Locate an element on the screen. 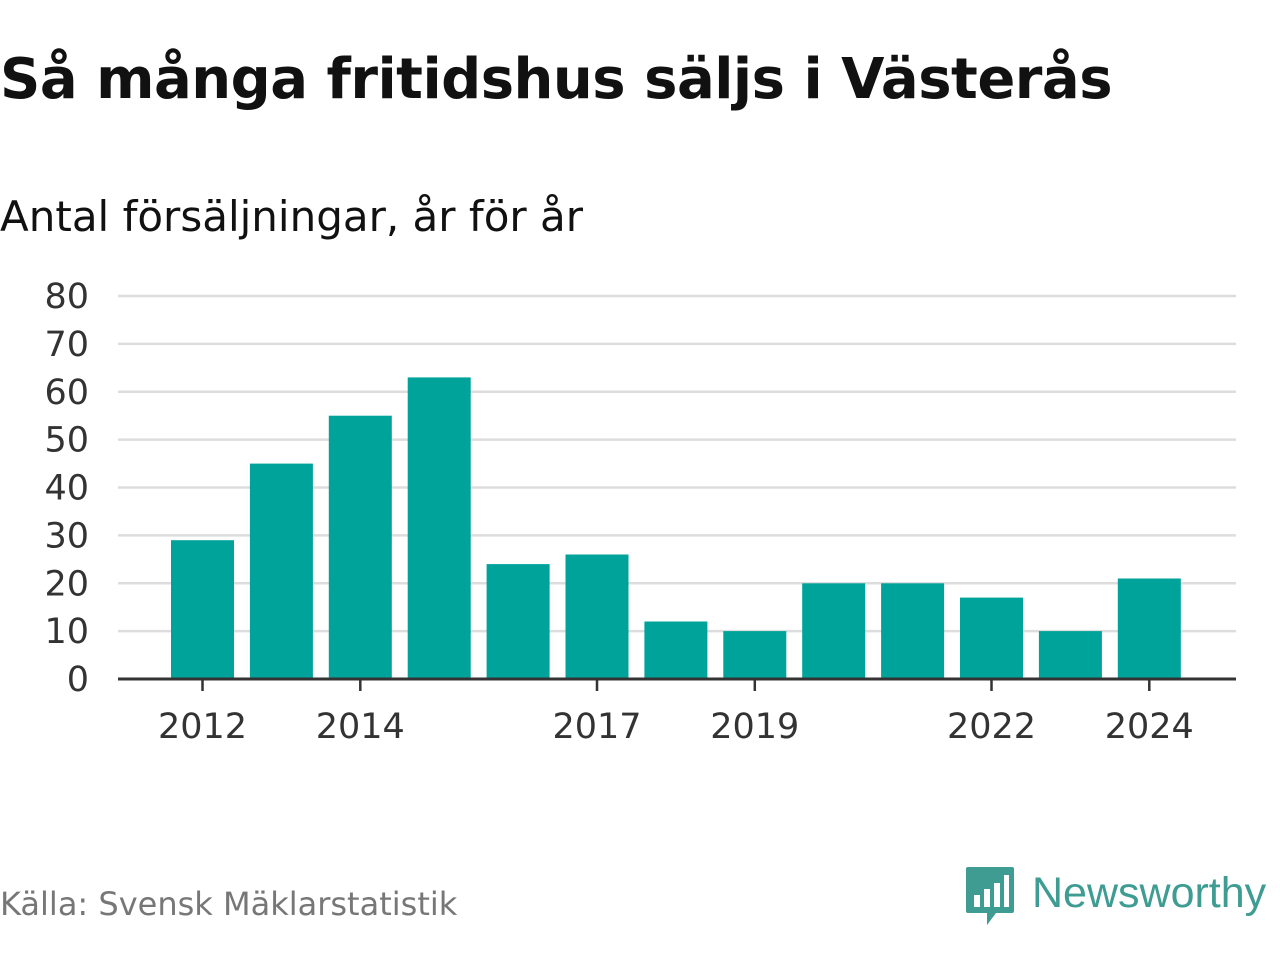 The width and height of the screenshot is (1280, 960). y-tick-label: 70 is located at coordinates (66, 345).